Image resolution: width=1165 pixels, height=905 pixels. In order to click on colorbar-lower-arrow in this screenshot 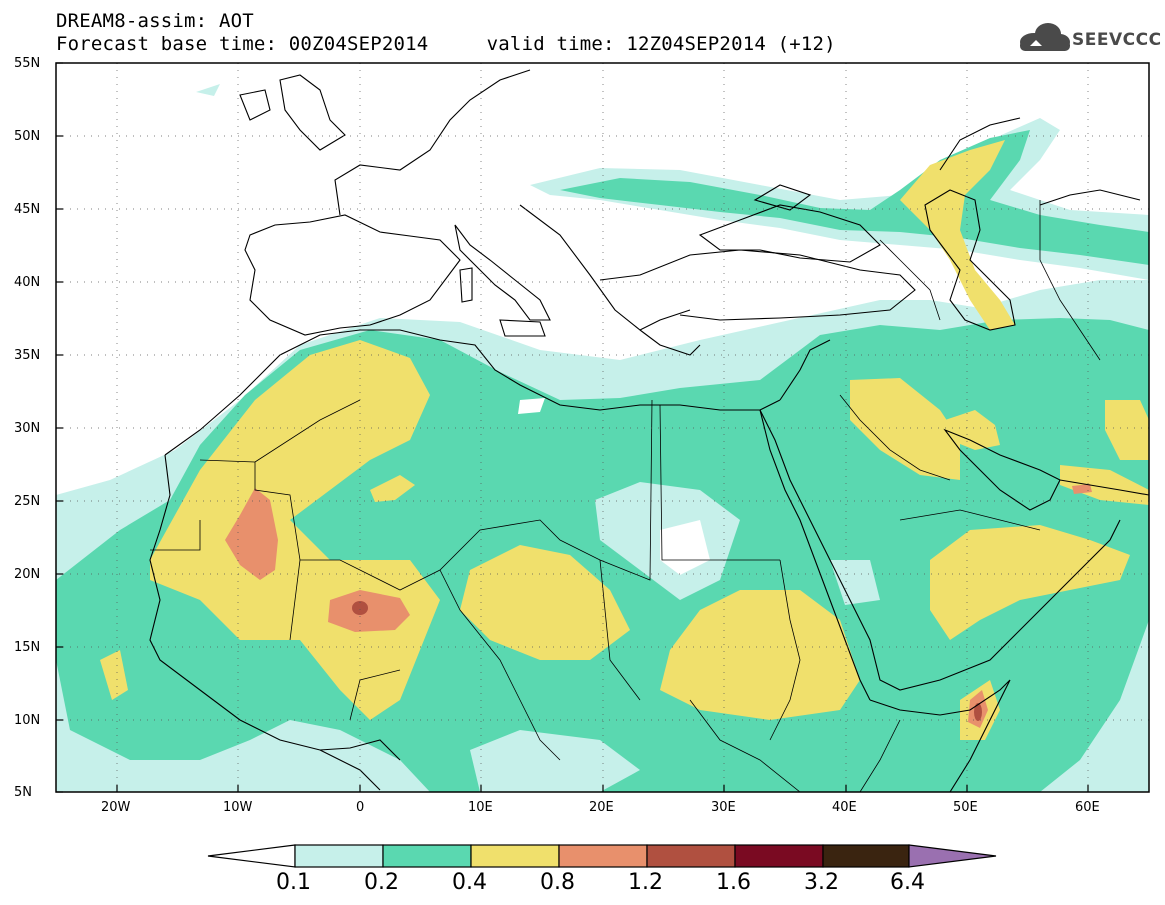, I will do `click(251, 856)`.